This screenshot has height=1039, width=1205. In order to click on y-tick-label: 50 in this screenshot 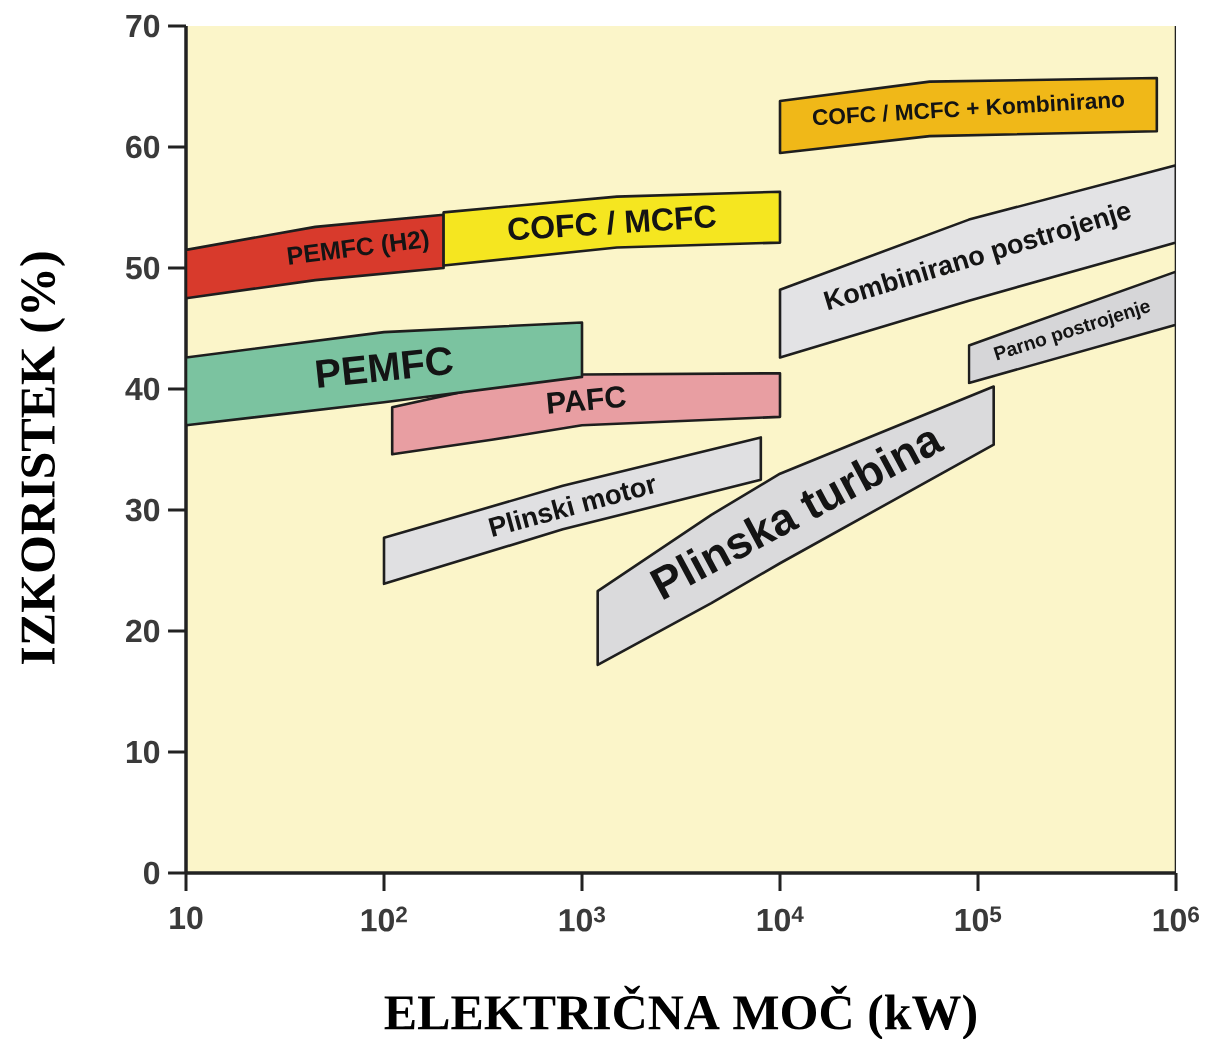, I will do `click(142, 268)`.